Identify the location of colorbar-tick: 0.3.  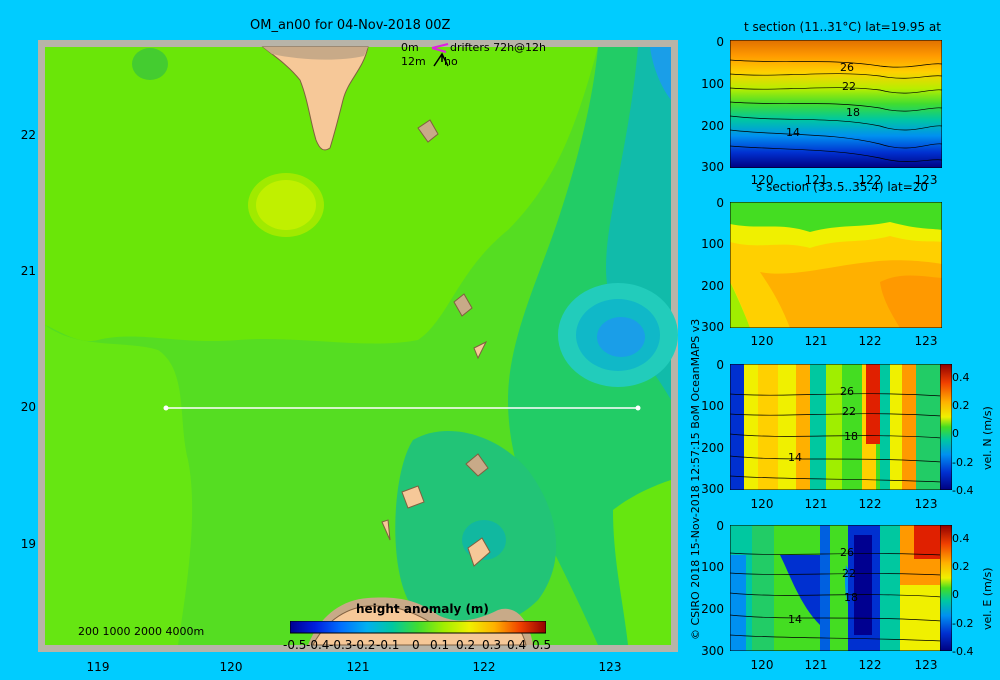
(492, 645).